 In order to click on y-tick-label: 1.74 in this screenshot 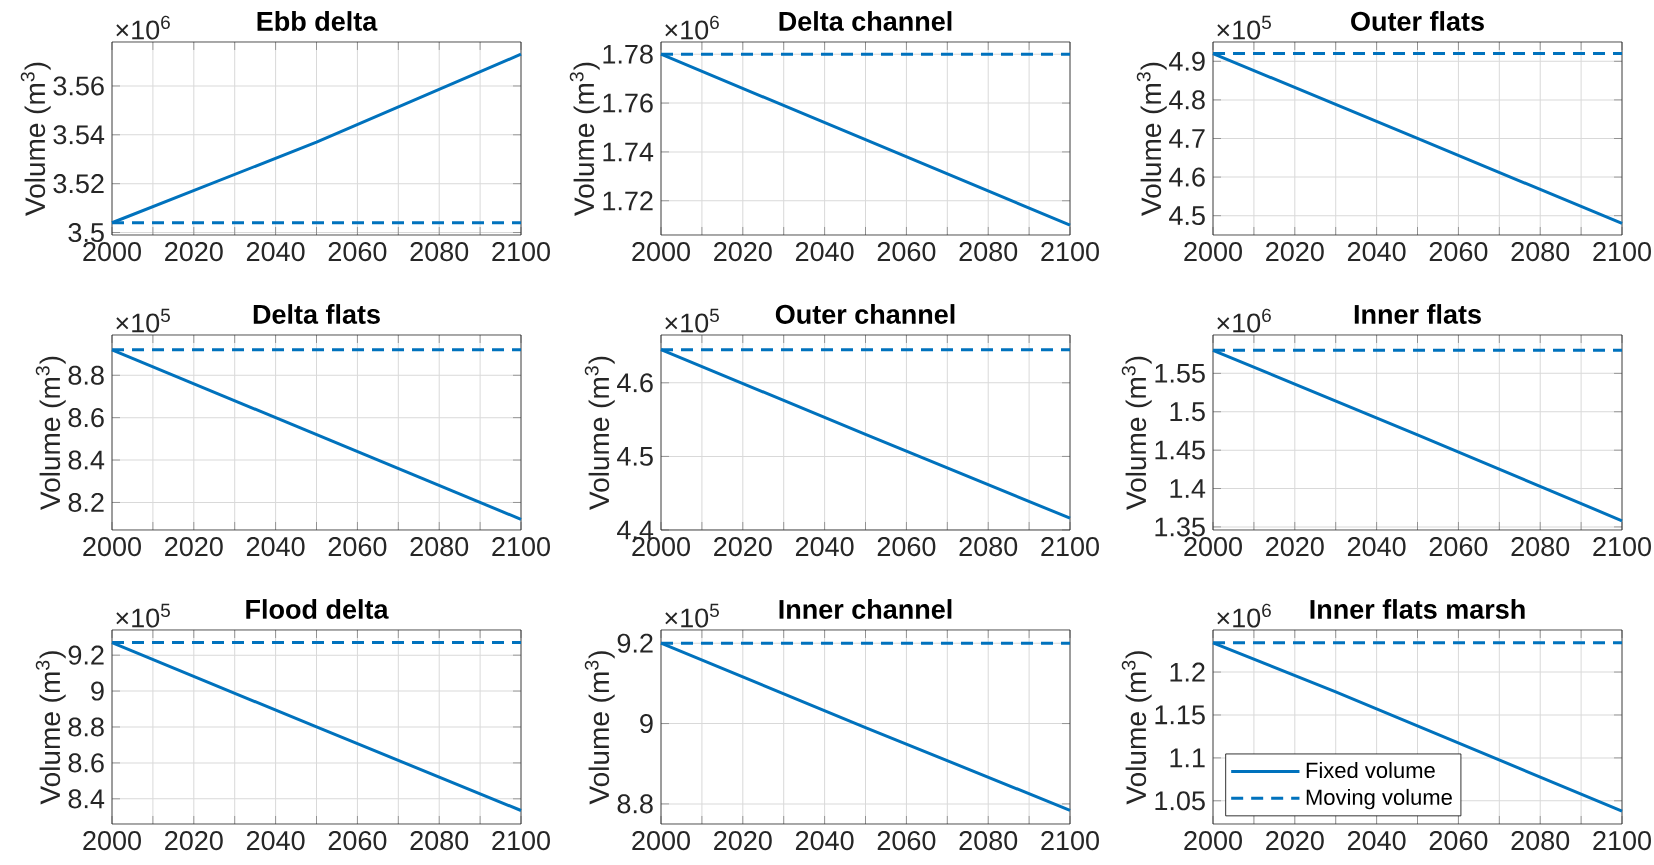, I will do `click(628, 152)`.